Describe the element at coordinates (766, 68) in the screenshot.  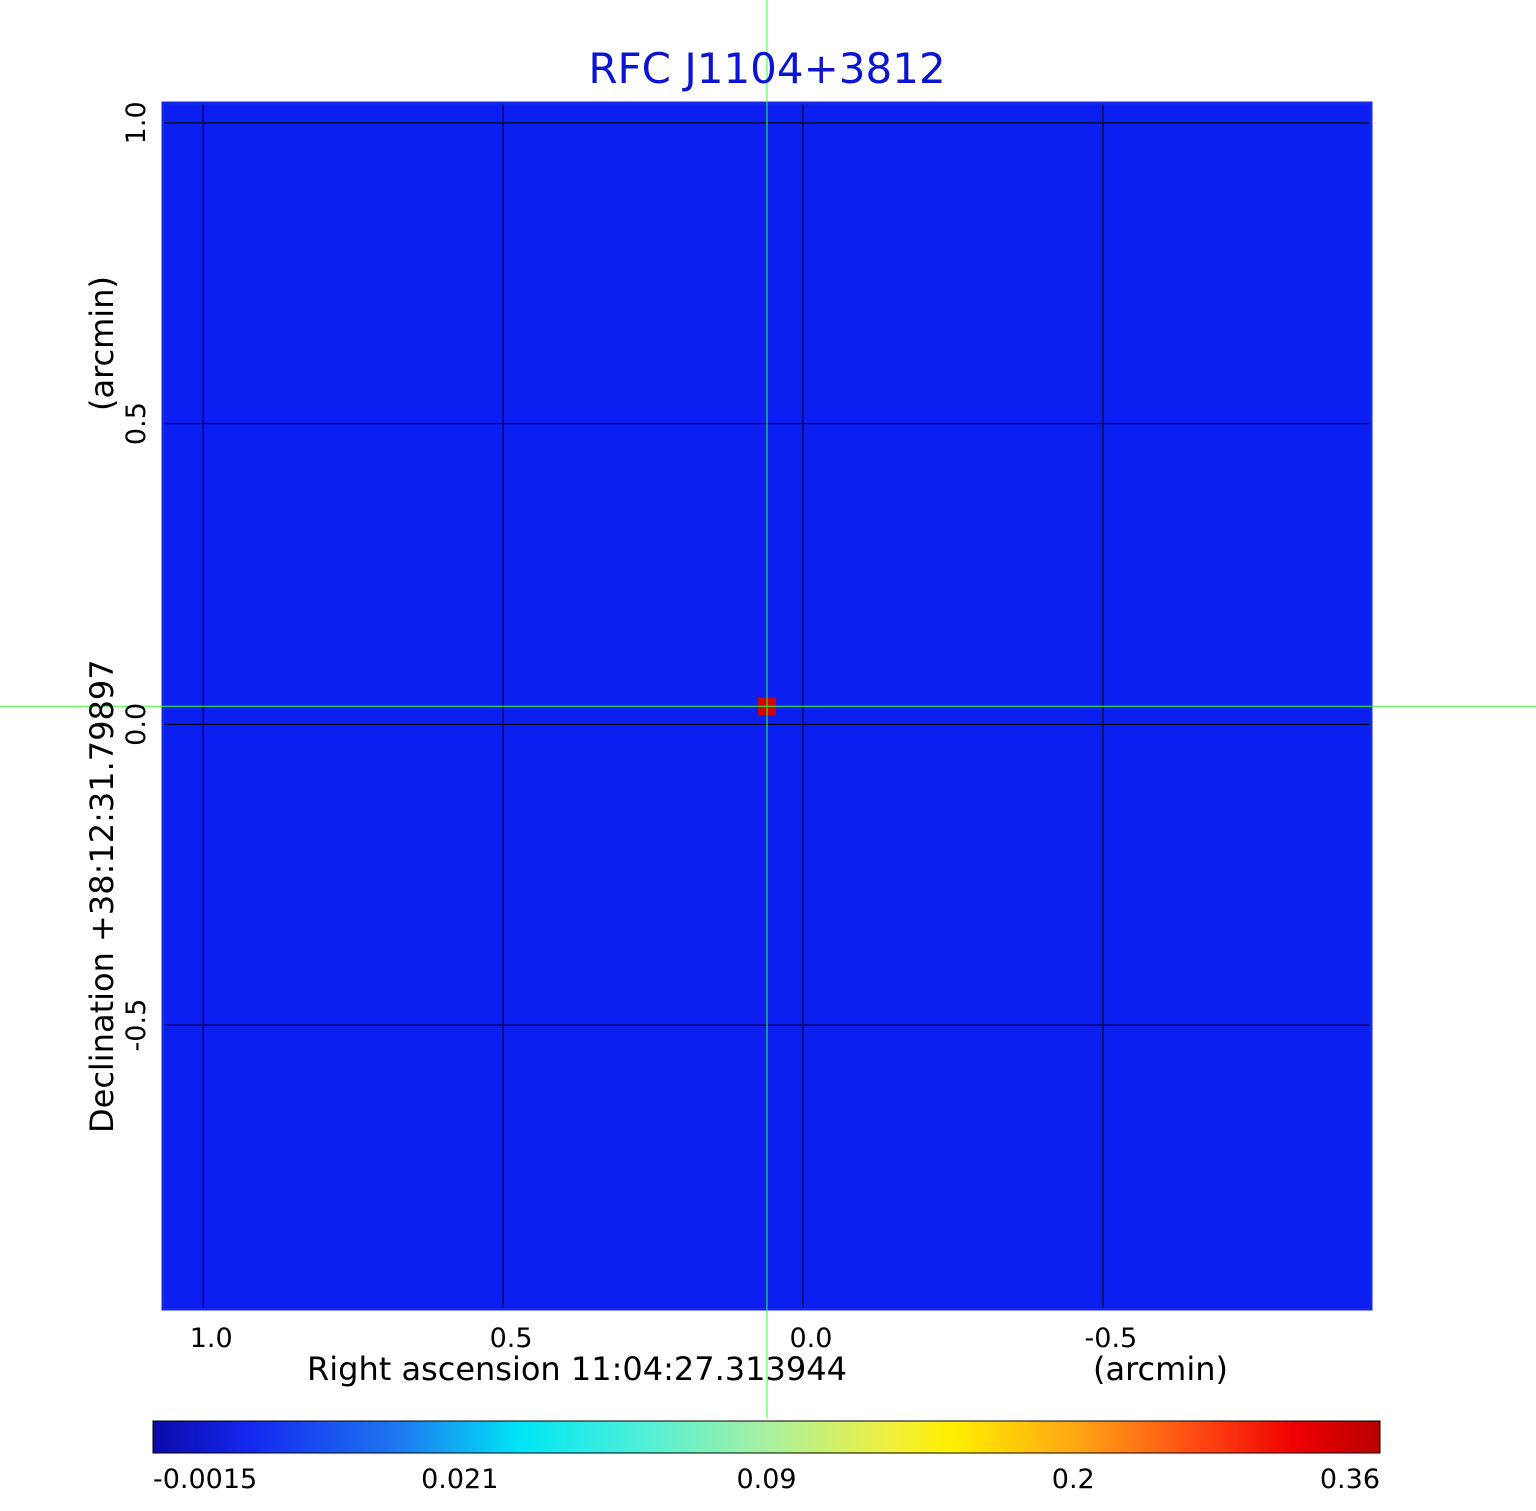
I see `chart-title: RFC J1104+3812` at that location.